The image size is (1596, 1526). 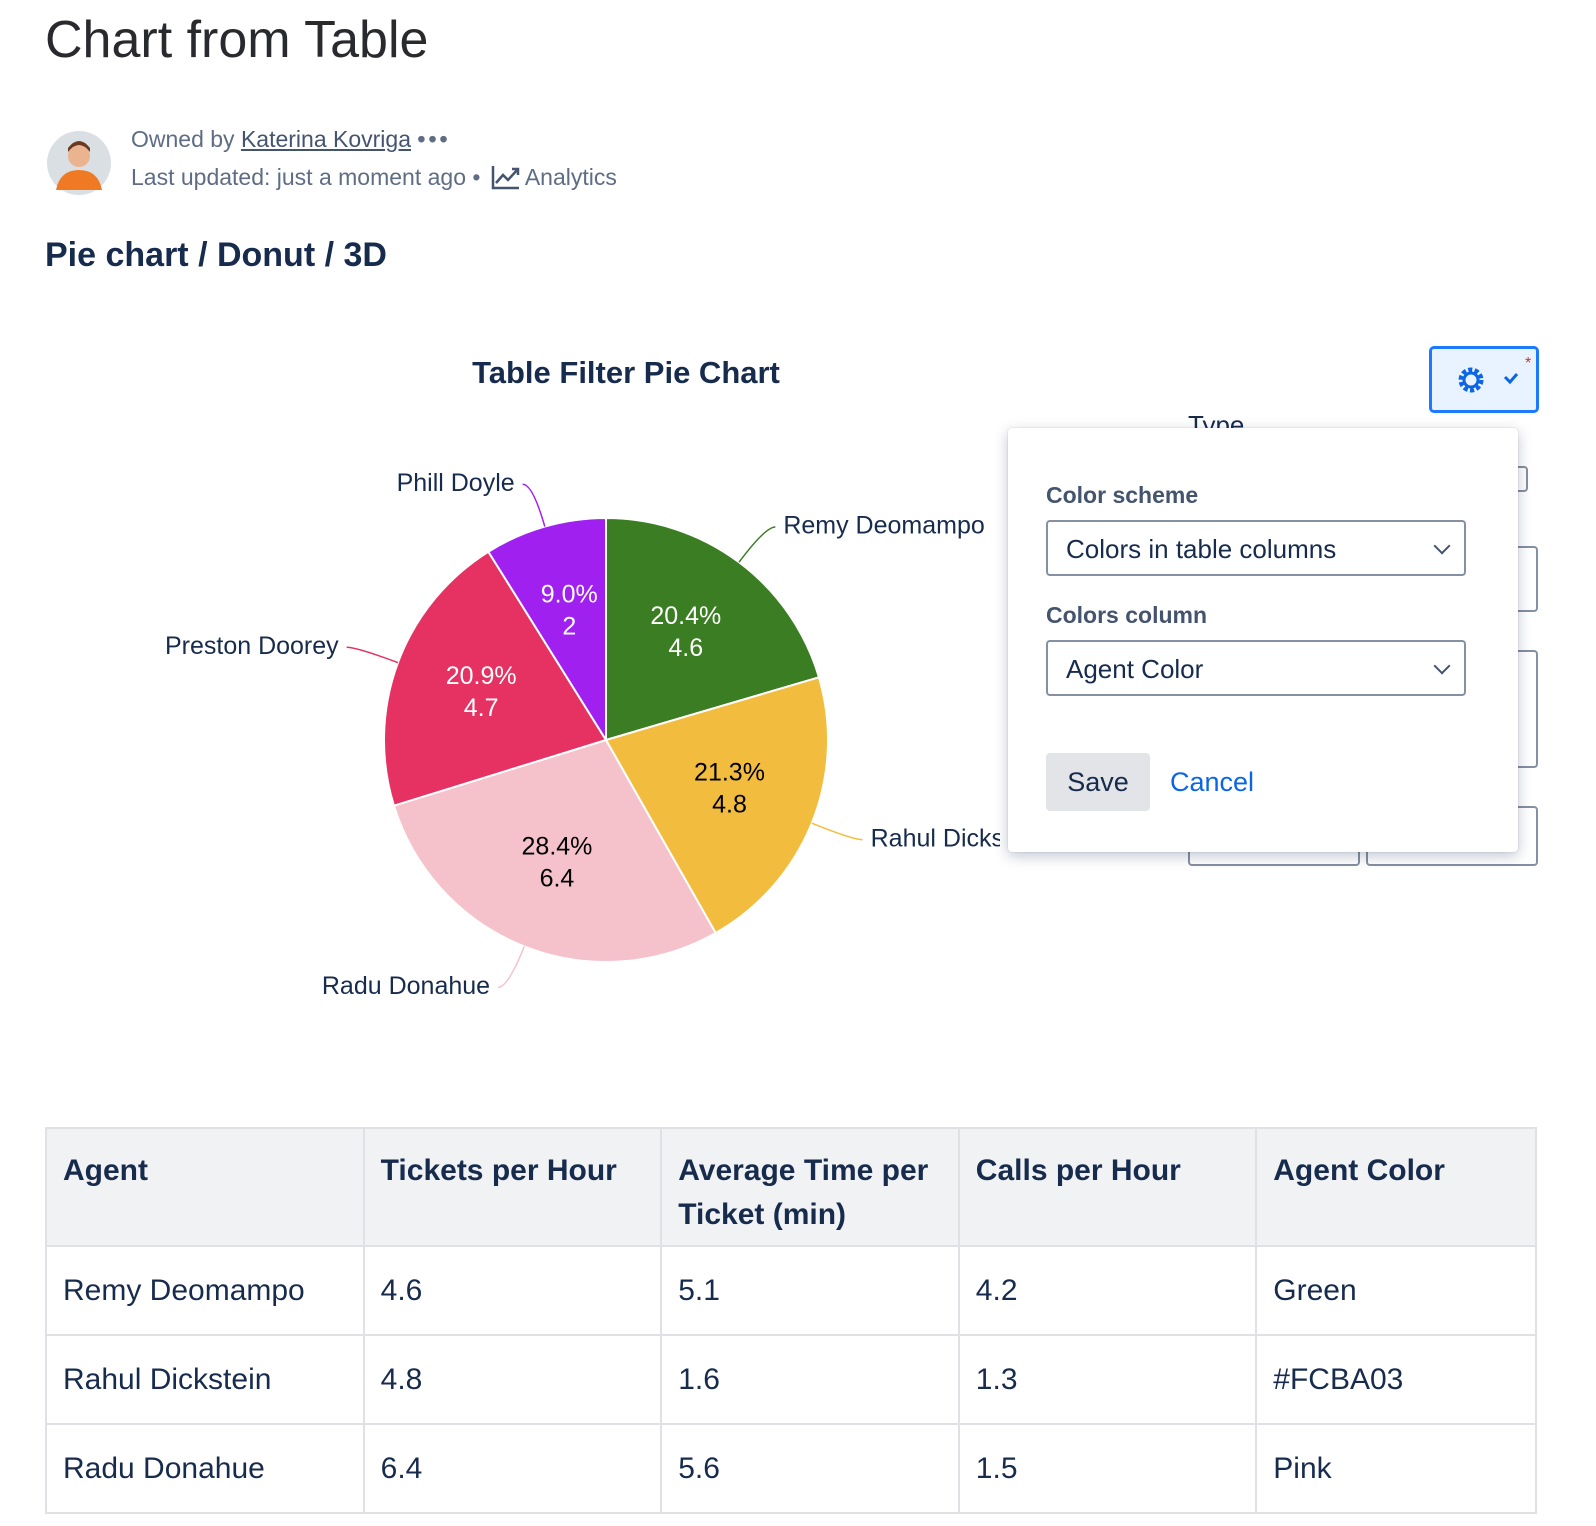 What do you see at coordinates (79, 163) in the screenshot?
I see `avatar` at bounding box center [79, 163].